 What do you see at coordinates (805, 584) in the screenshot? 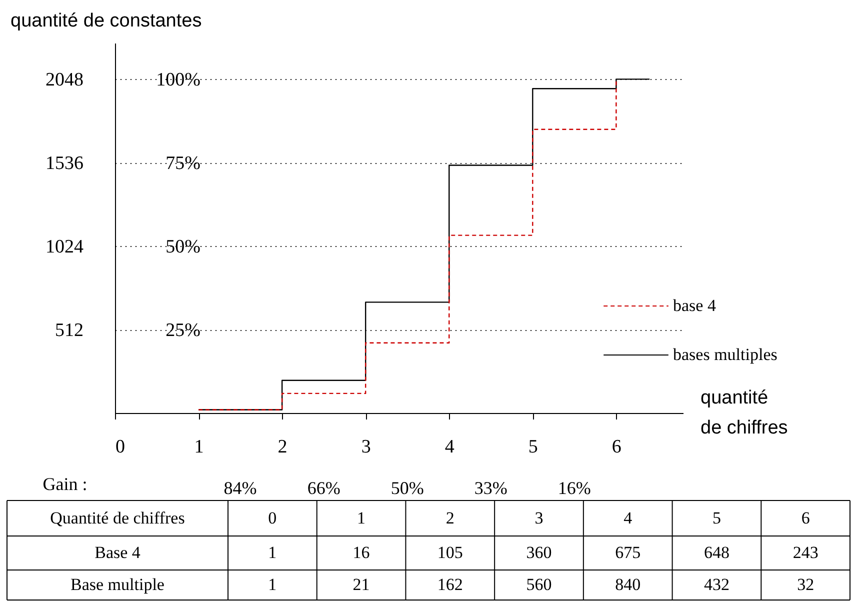
I see `text: 32` at bounding box center [805, 584].